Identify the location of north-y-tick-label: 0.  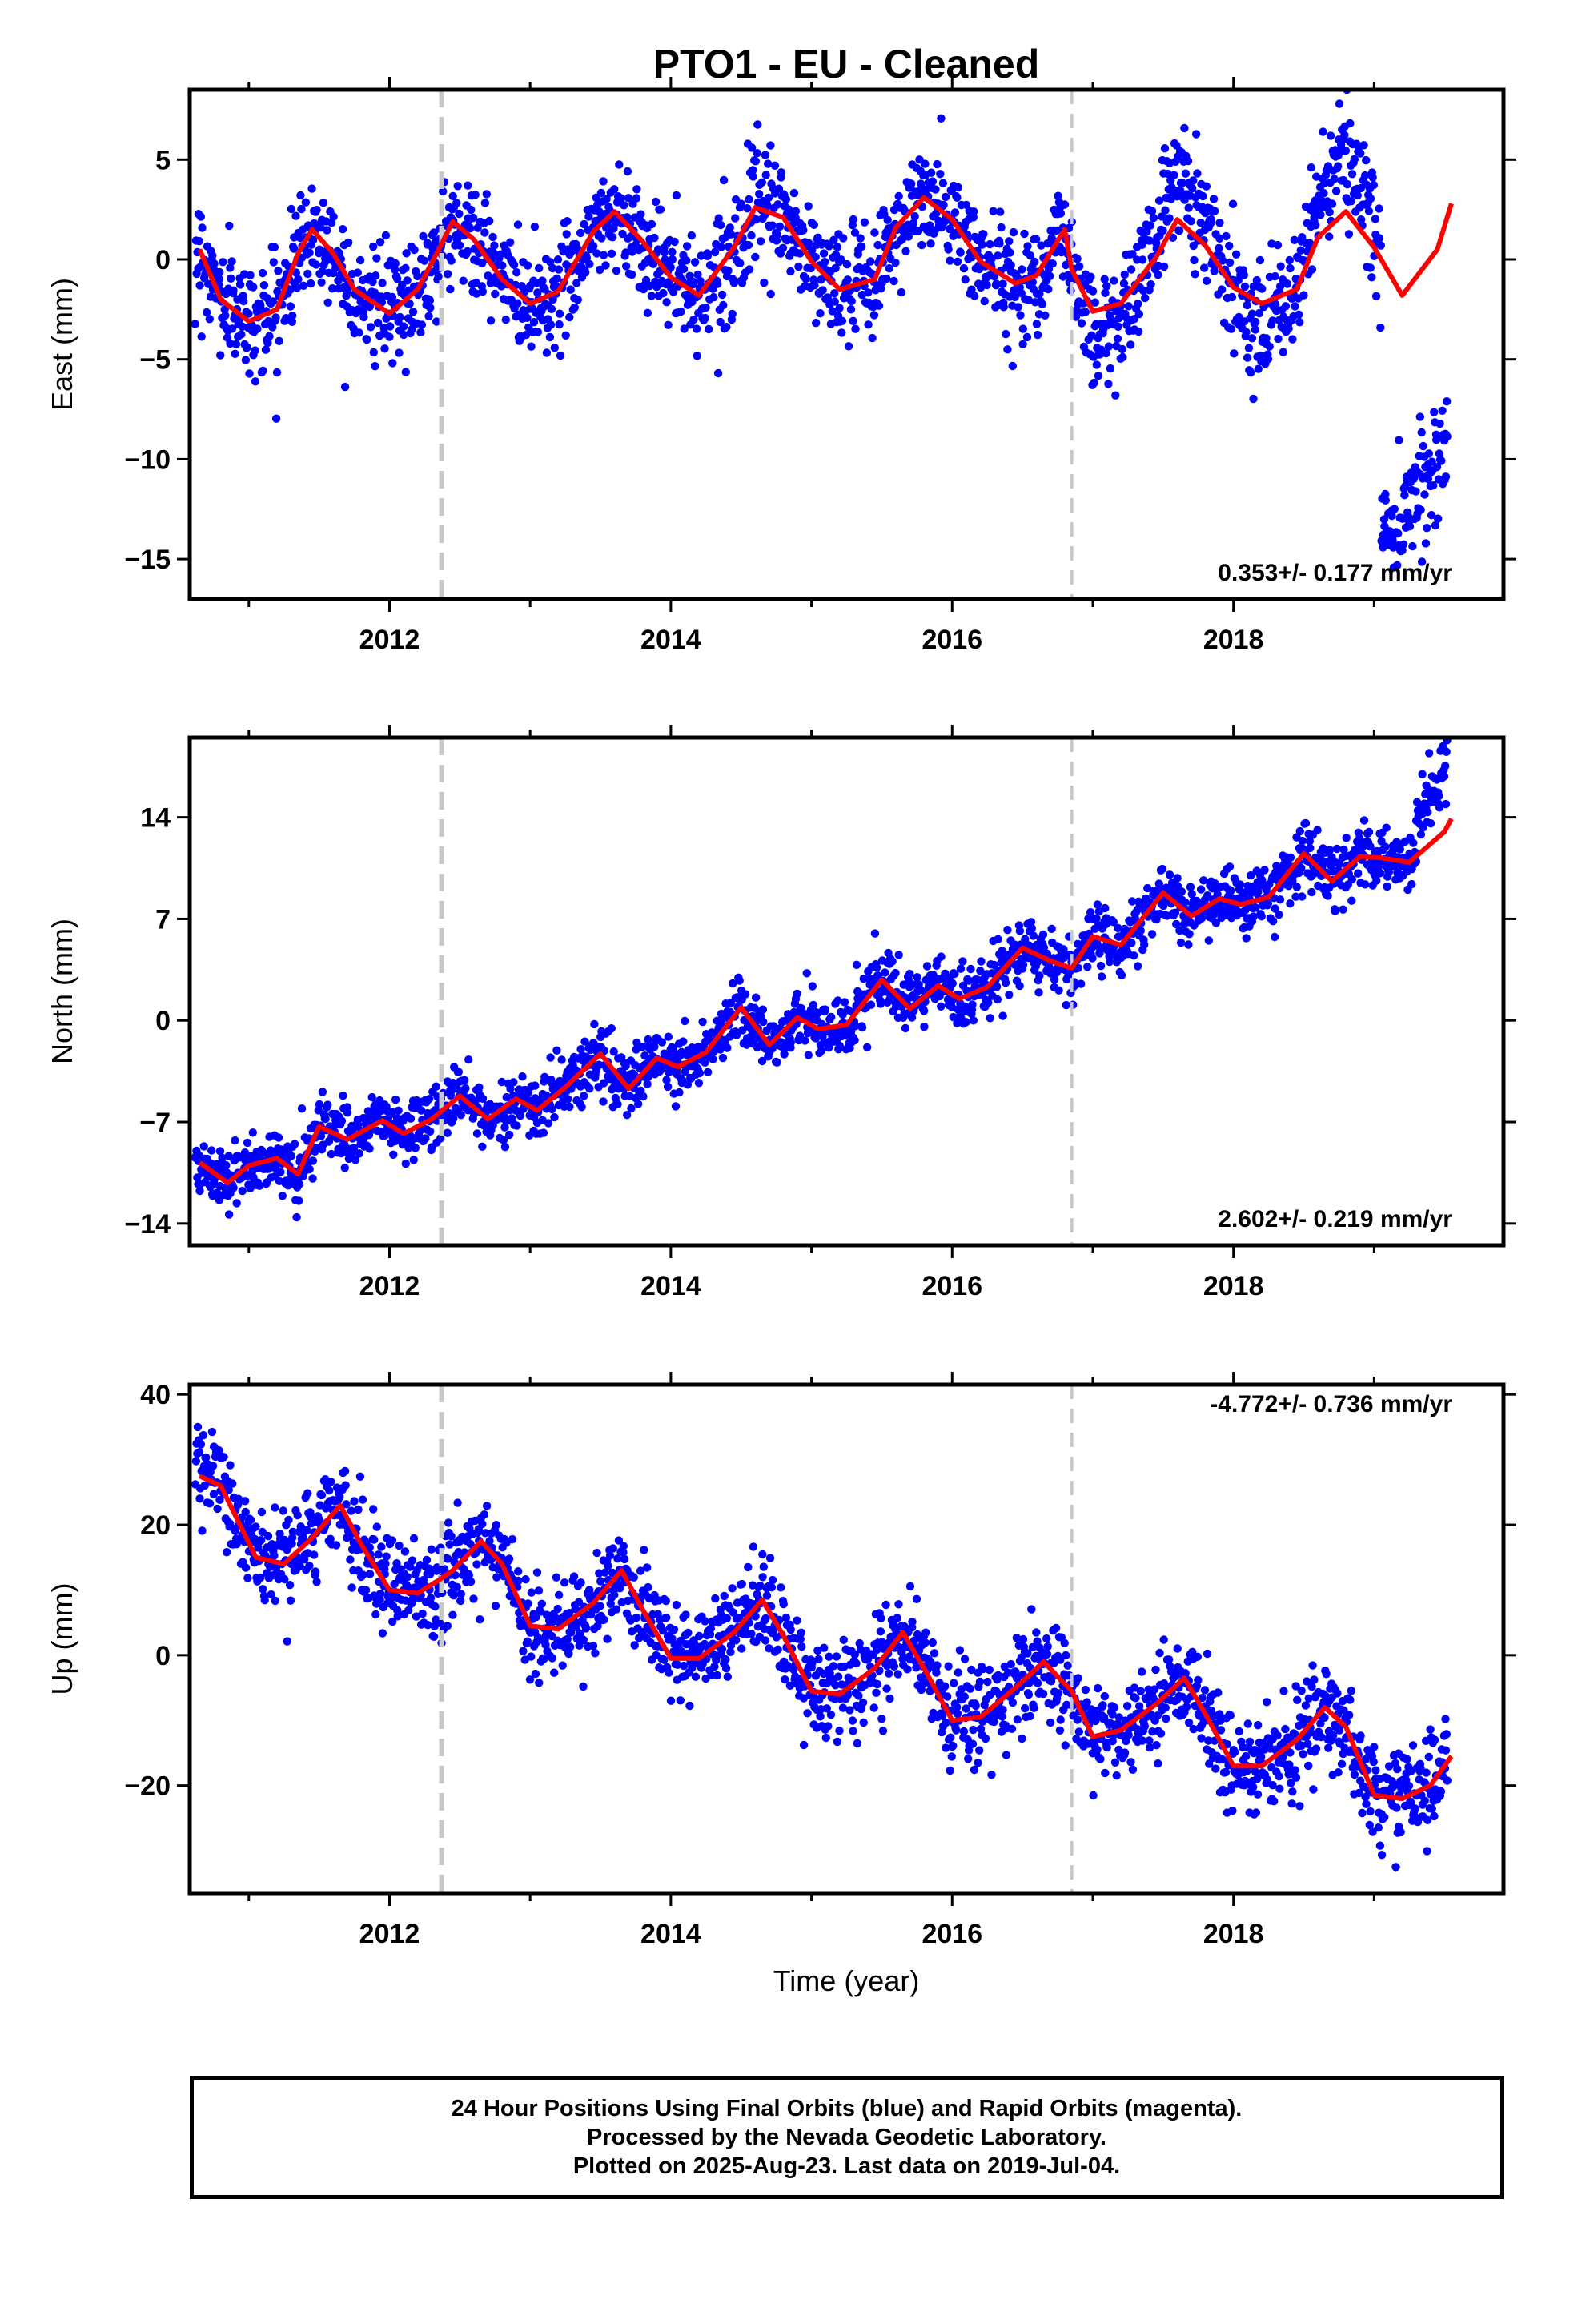
(163, 1021).